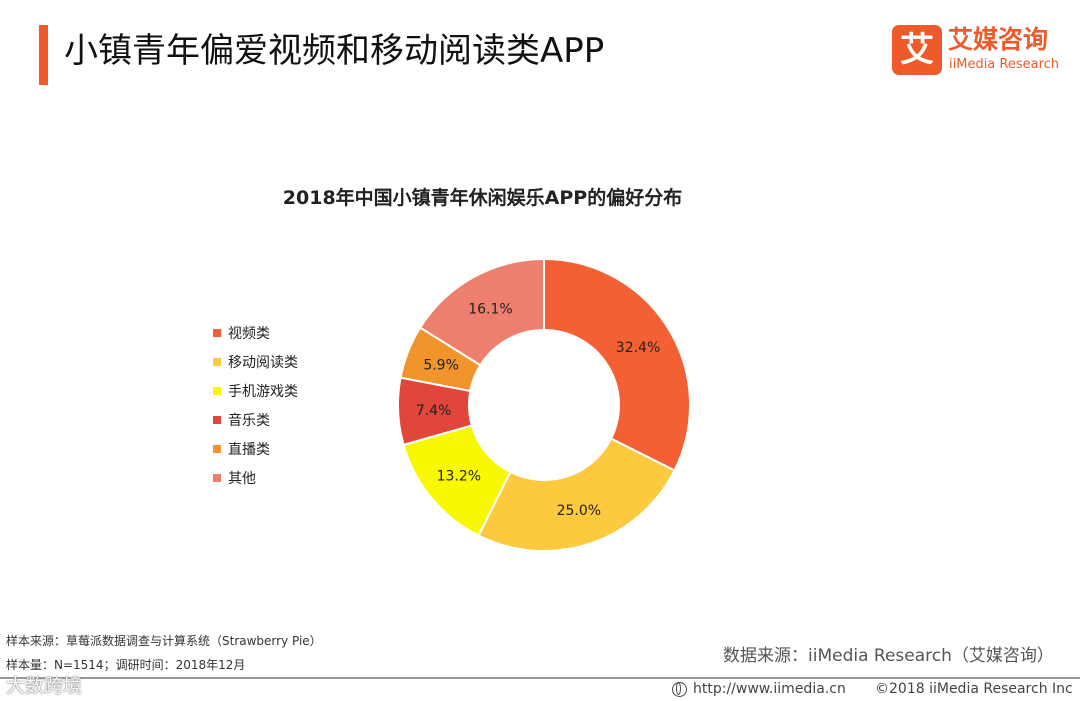 The width and height of the screenshot is (1080, 701). What do you see at coordinates (459, 476) in the screenshot?
I see `slice-value-label: 13.2%` at bounding box center [459, 476].